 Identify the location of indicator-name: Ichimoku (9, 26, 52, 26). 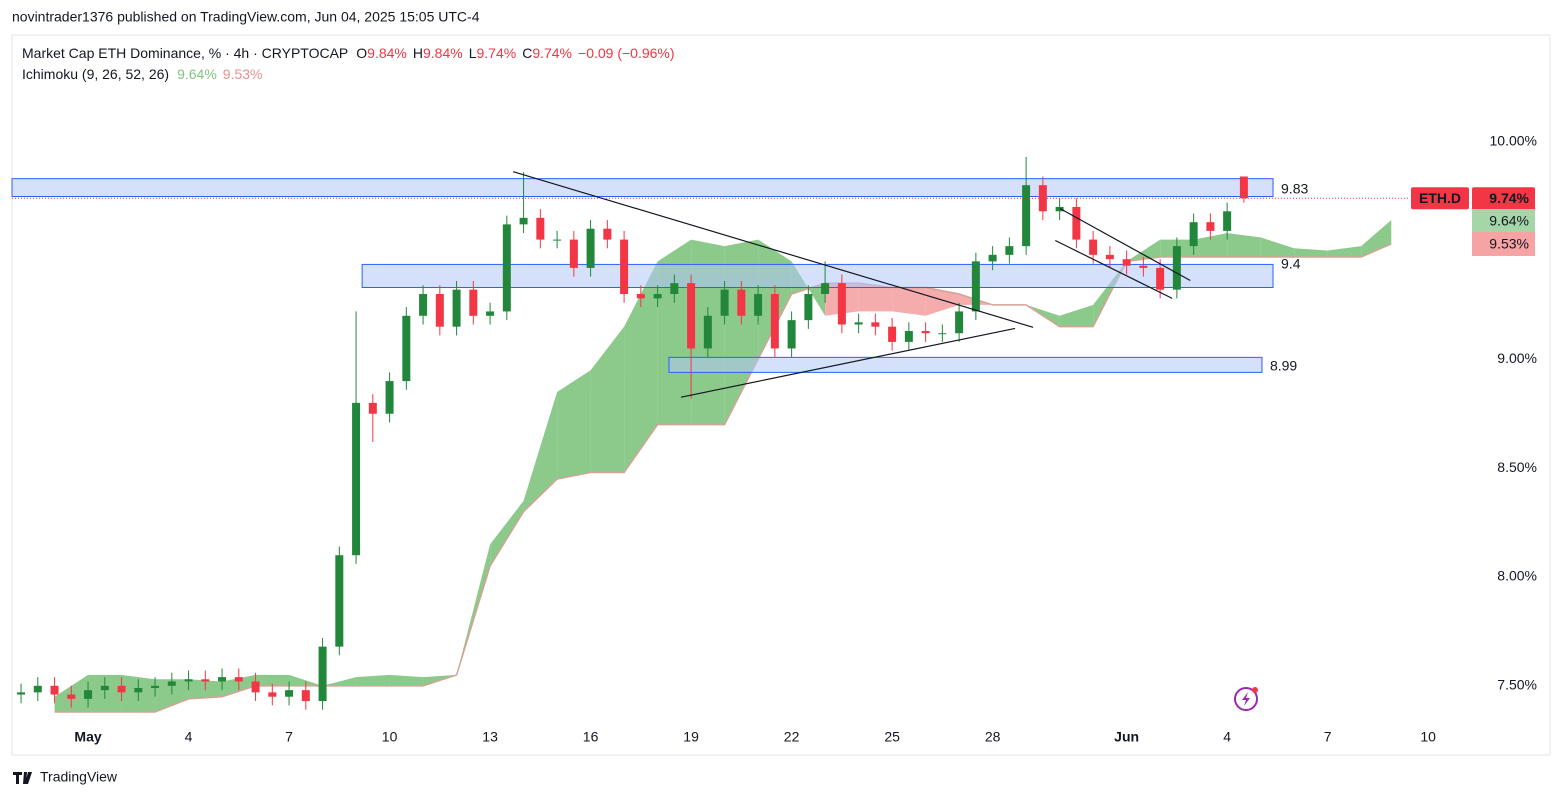
(95, 74).